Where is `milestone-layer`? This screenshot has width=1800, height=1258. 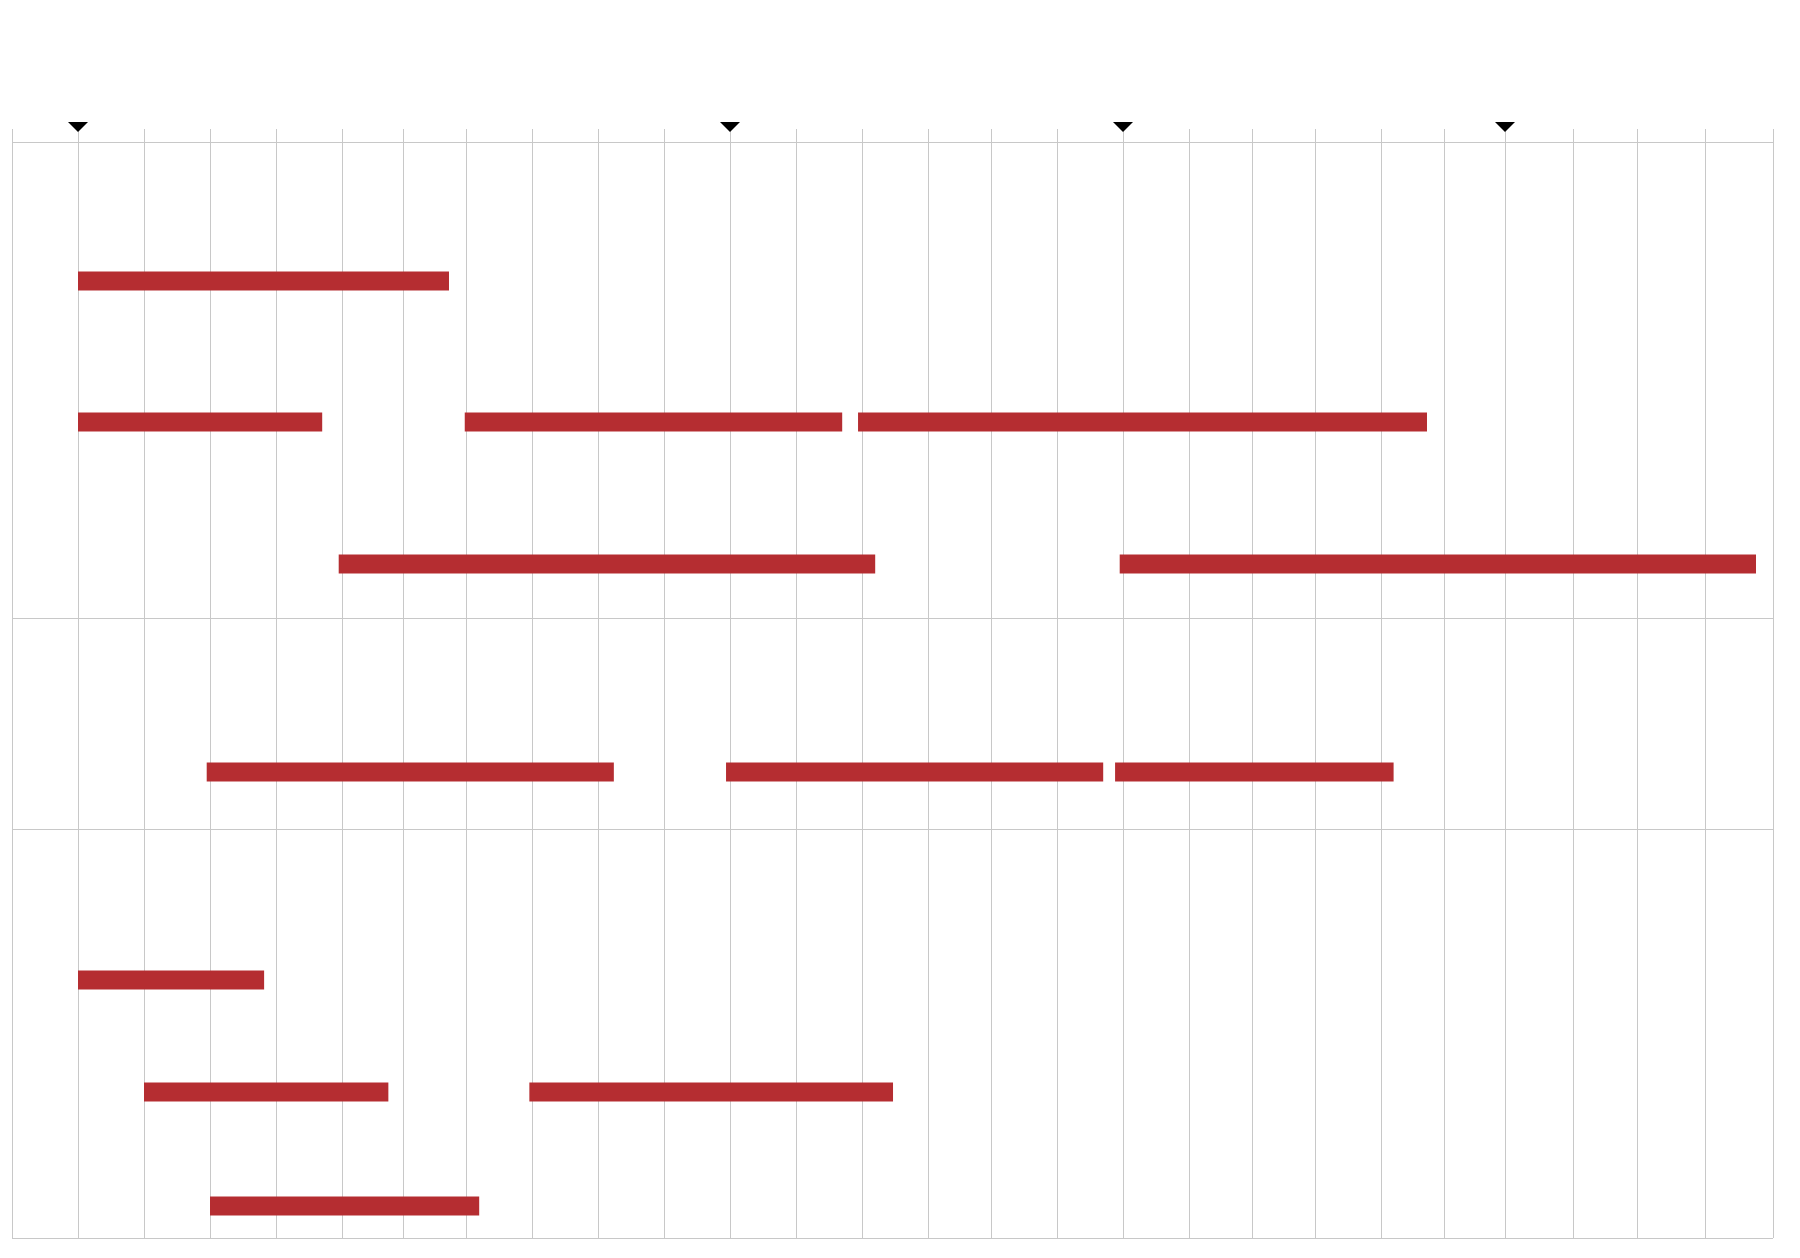
milestone-layer is located at coordinates (791, 127).